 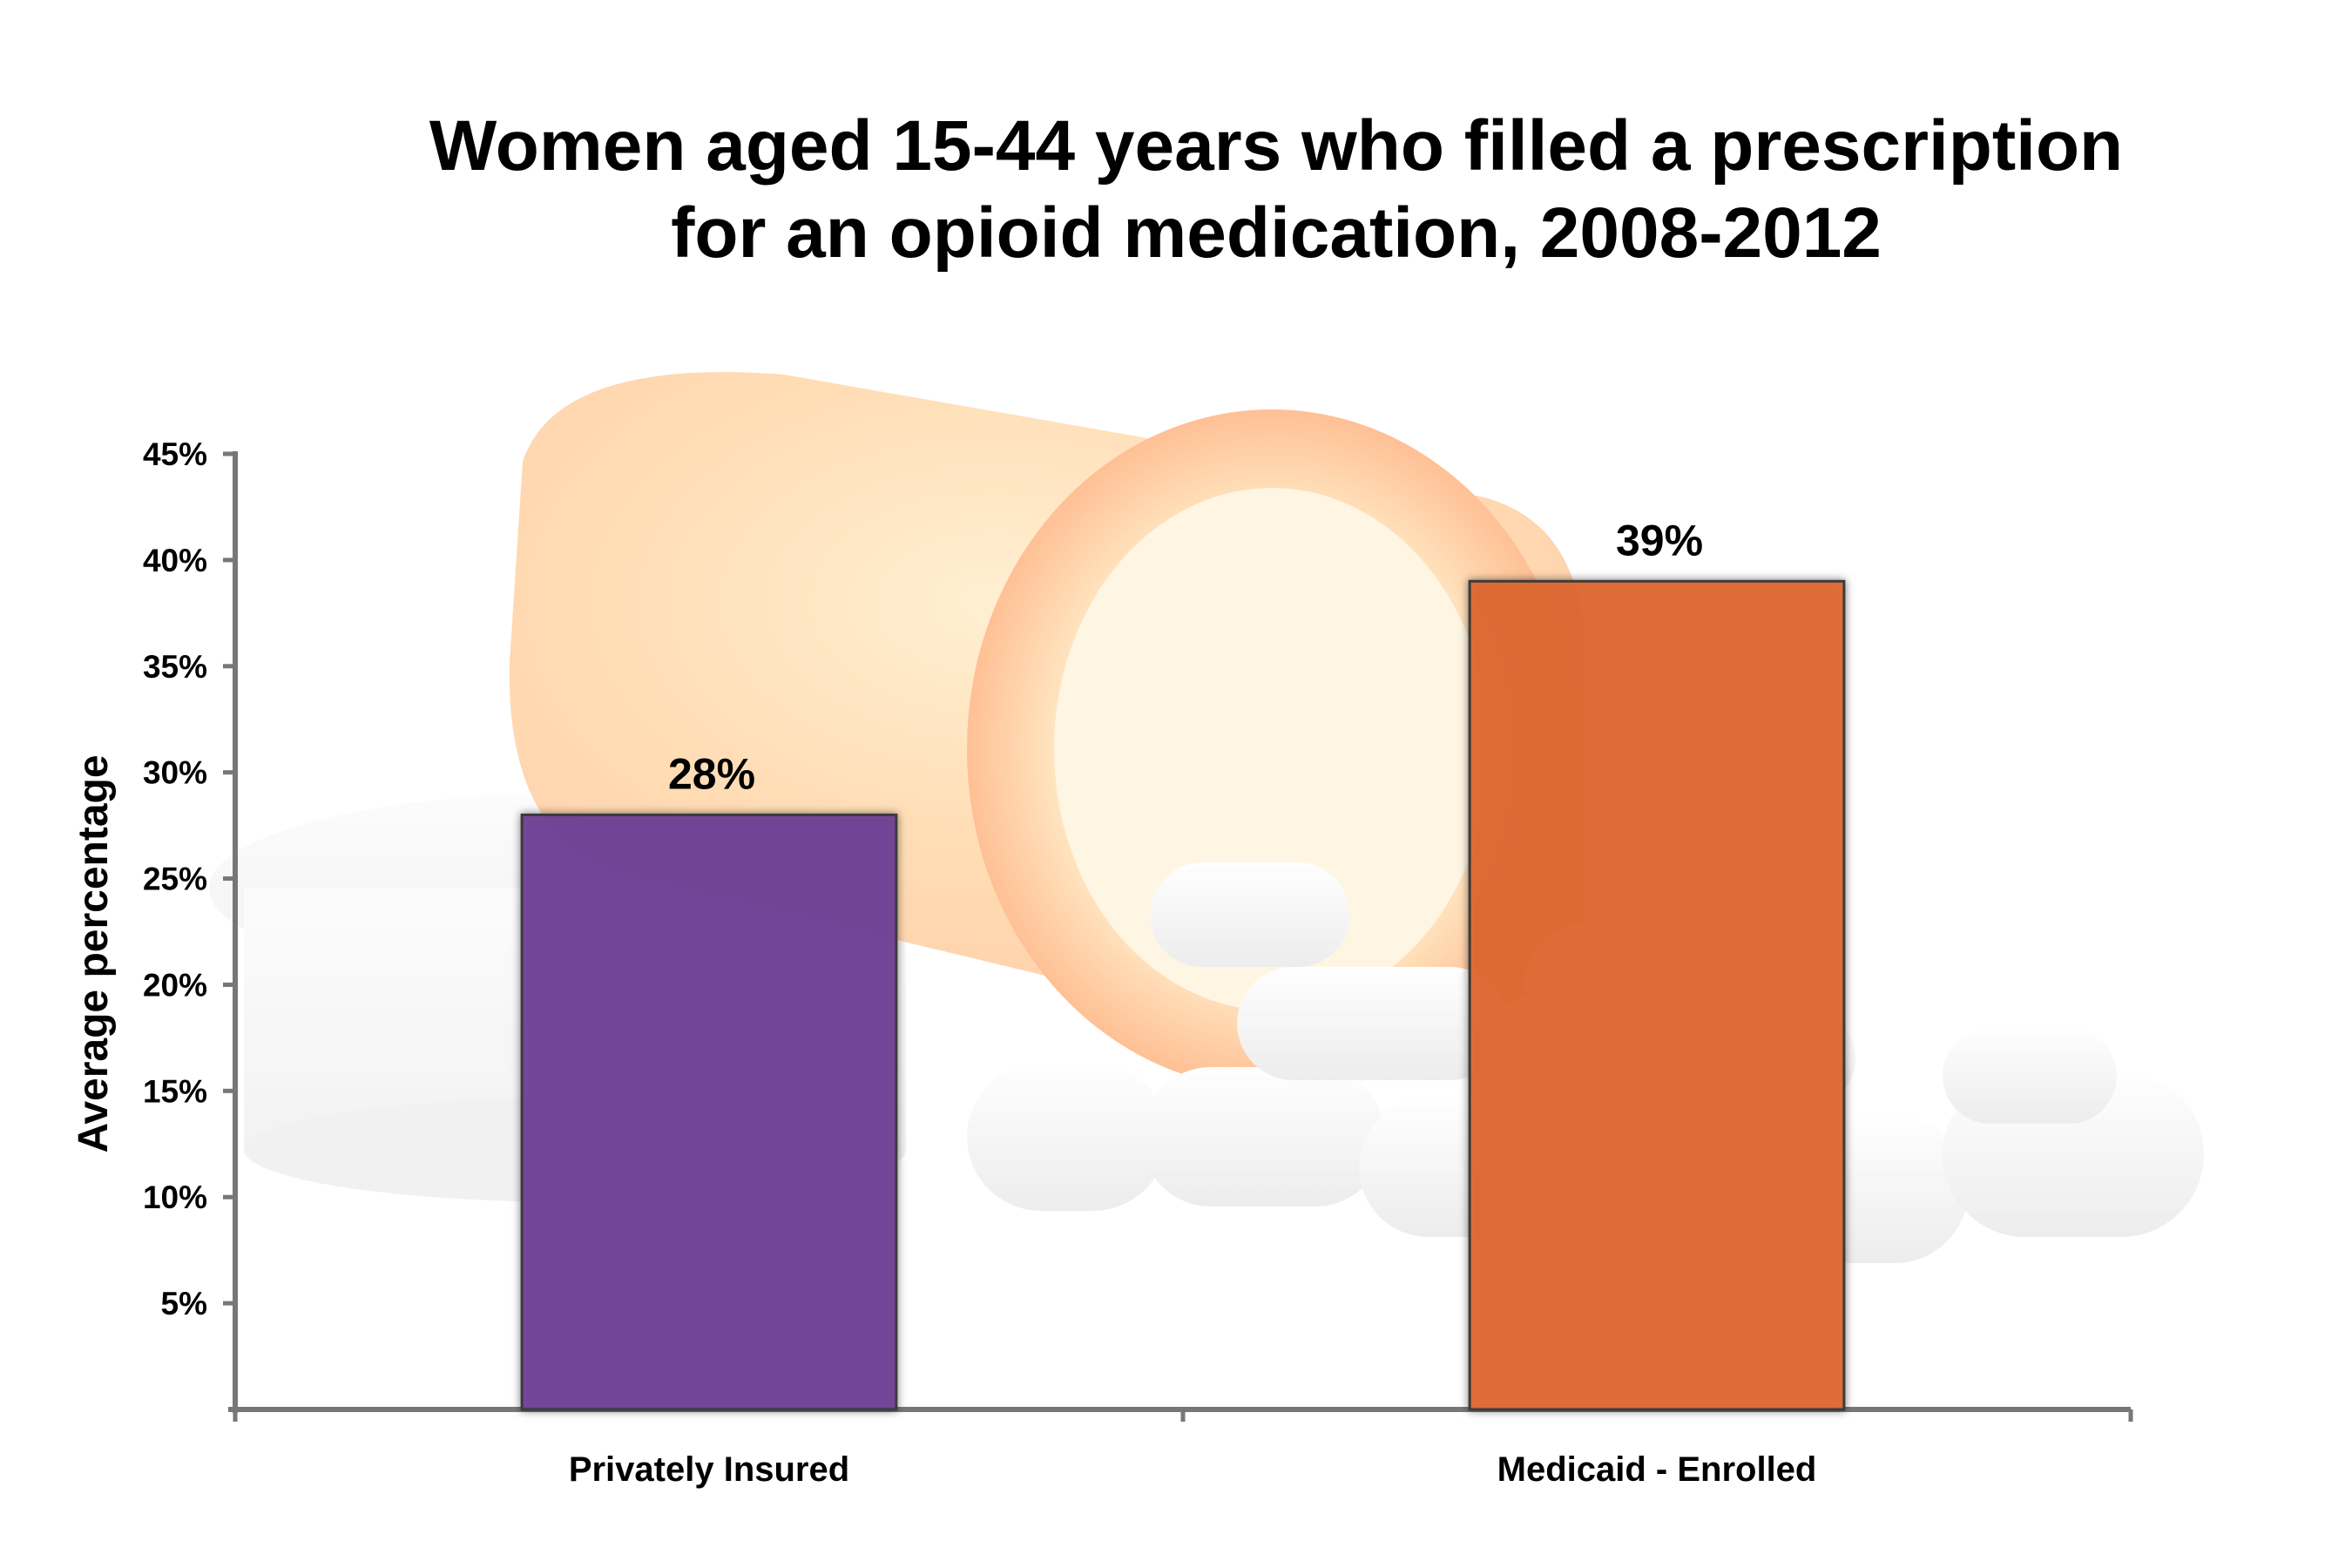 I want to click on y-tick-label: 15%, so click(x=175, y=1091).